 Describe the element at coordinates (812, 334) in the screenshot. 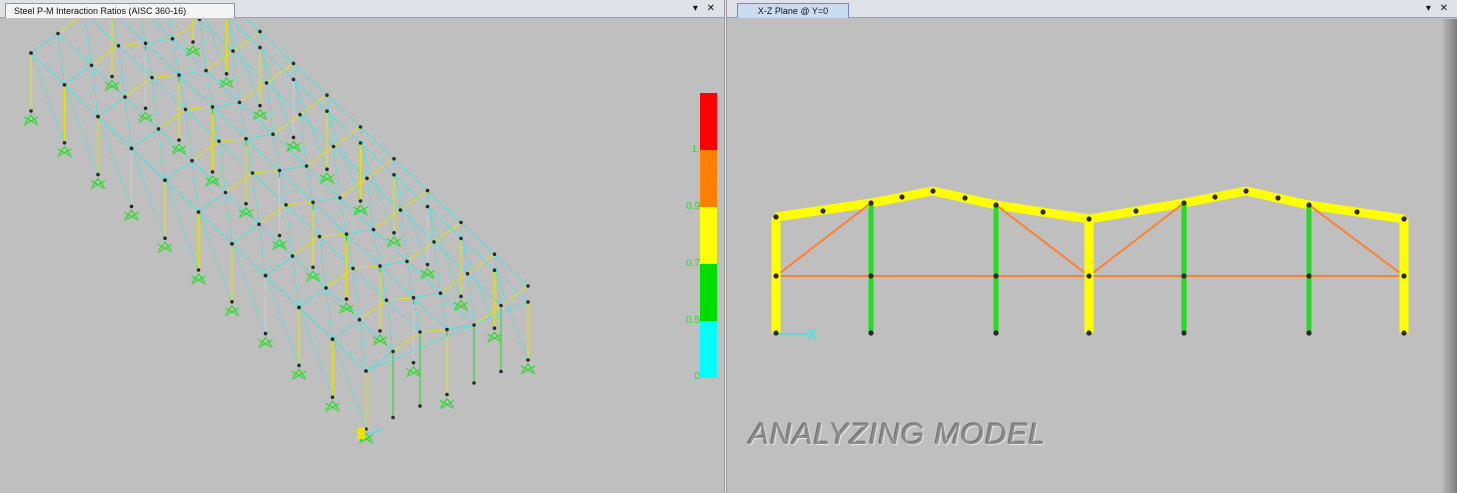

I see `axis-x-label: X` at that location.